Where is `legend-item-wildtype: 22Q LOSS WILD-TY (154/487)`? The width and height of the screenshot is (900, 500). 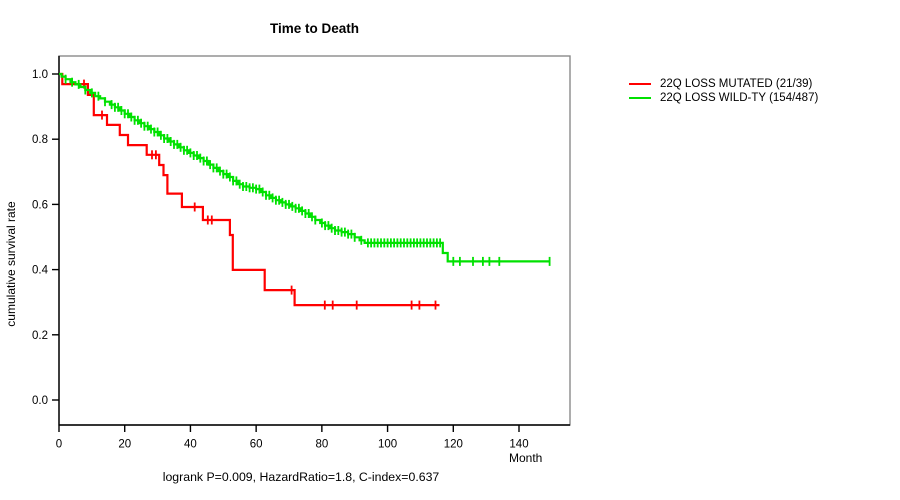 legend-item-wildtype: 22Q LOSS WILD-TY (154/487) is located at coordinates (723, 97).